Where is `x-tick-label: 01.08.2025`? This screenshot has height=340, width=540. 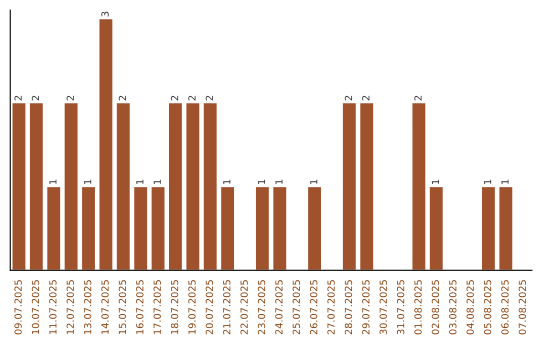 x-tick-label: 01.08.2025 is located at coordinates (418, 307).